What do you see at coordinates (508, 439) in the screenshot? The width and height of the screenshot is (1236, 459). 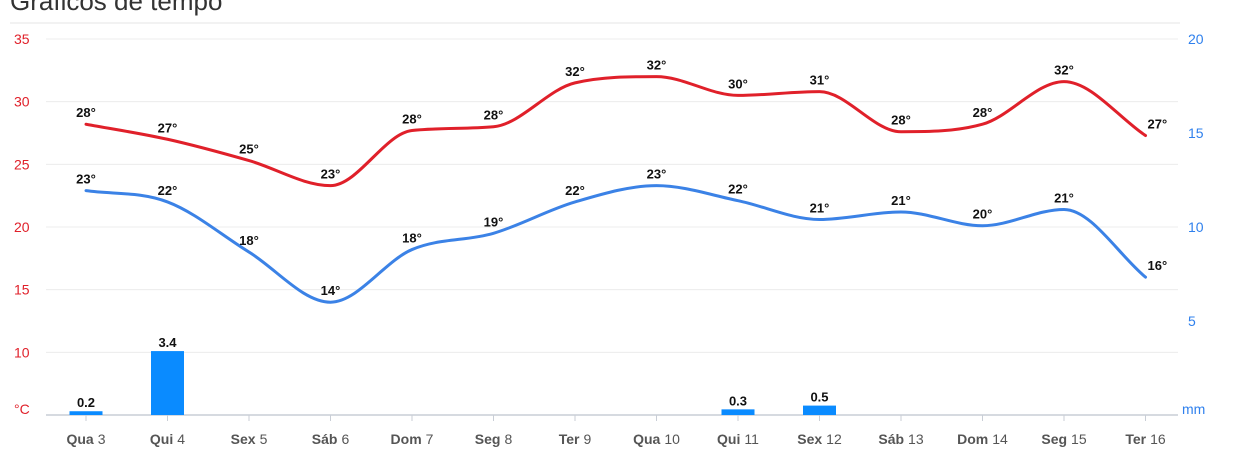 I see `x-tick-date: 8` at bounding box center [508, 439].